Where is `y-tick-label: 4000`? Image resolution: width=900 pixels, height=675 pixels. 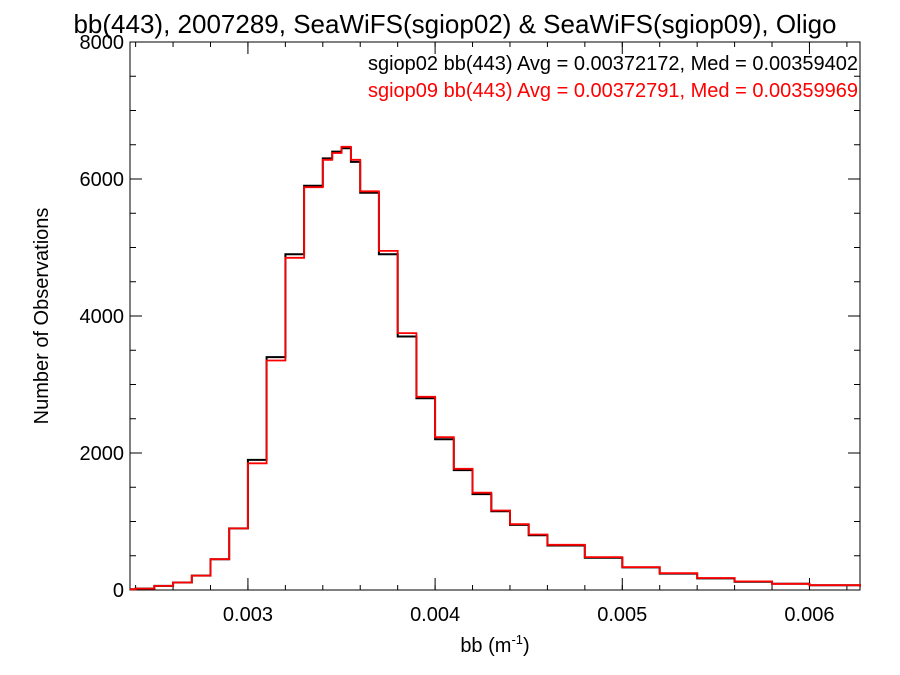 y-tick-label: 4000 is located at coordinates (102, 317).